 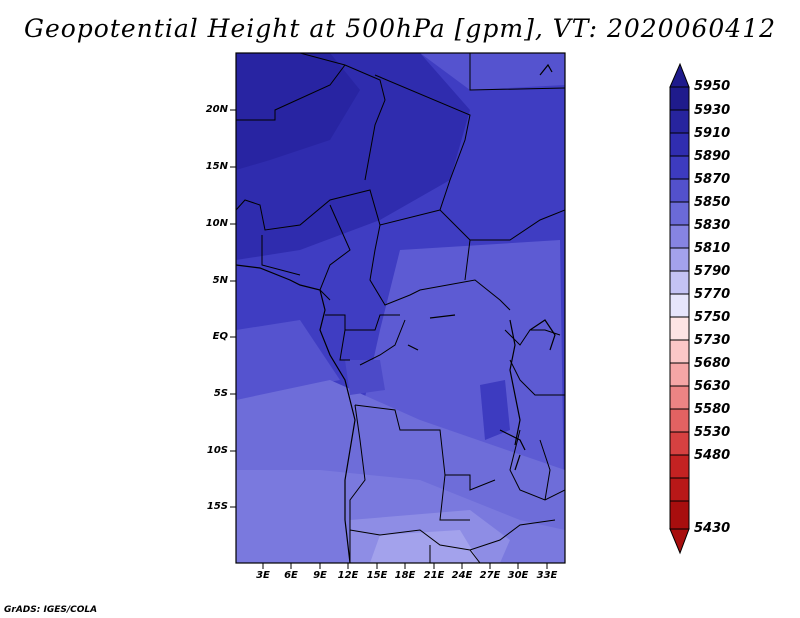 What do you see at coordinates (216, 109) in the screenshot?
I see `lat-tick-label: 20N` at bounding box center [216, 109].